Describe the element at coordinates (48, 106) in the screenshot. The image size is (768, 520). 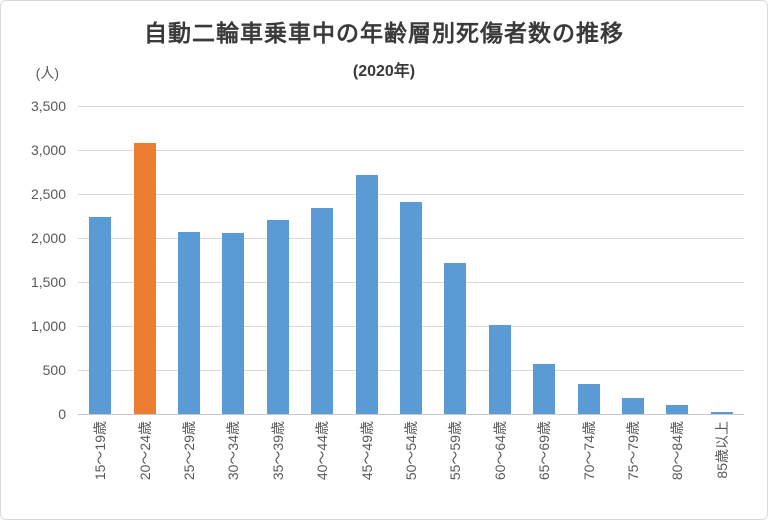
I see `y-tick-label: 3,500` at that location.